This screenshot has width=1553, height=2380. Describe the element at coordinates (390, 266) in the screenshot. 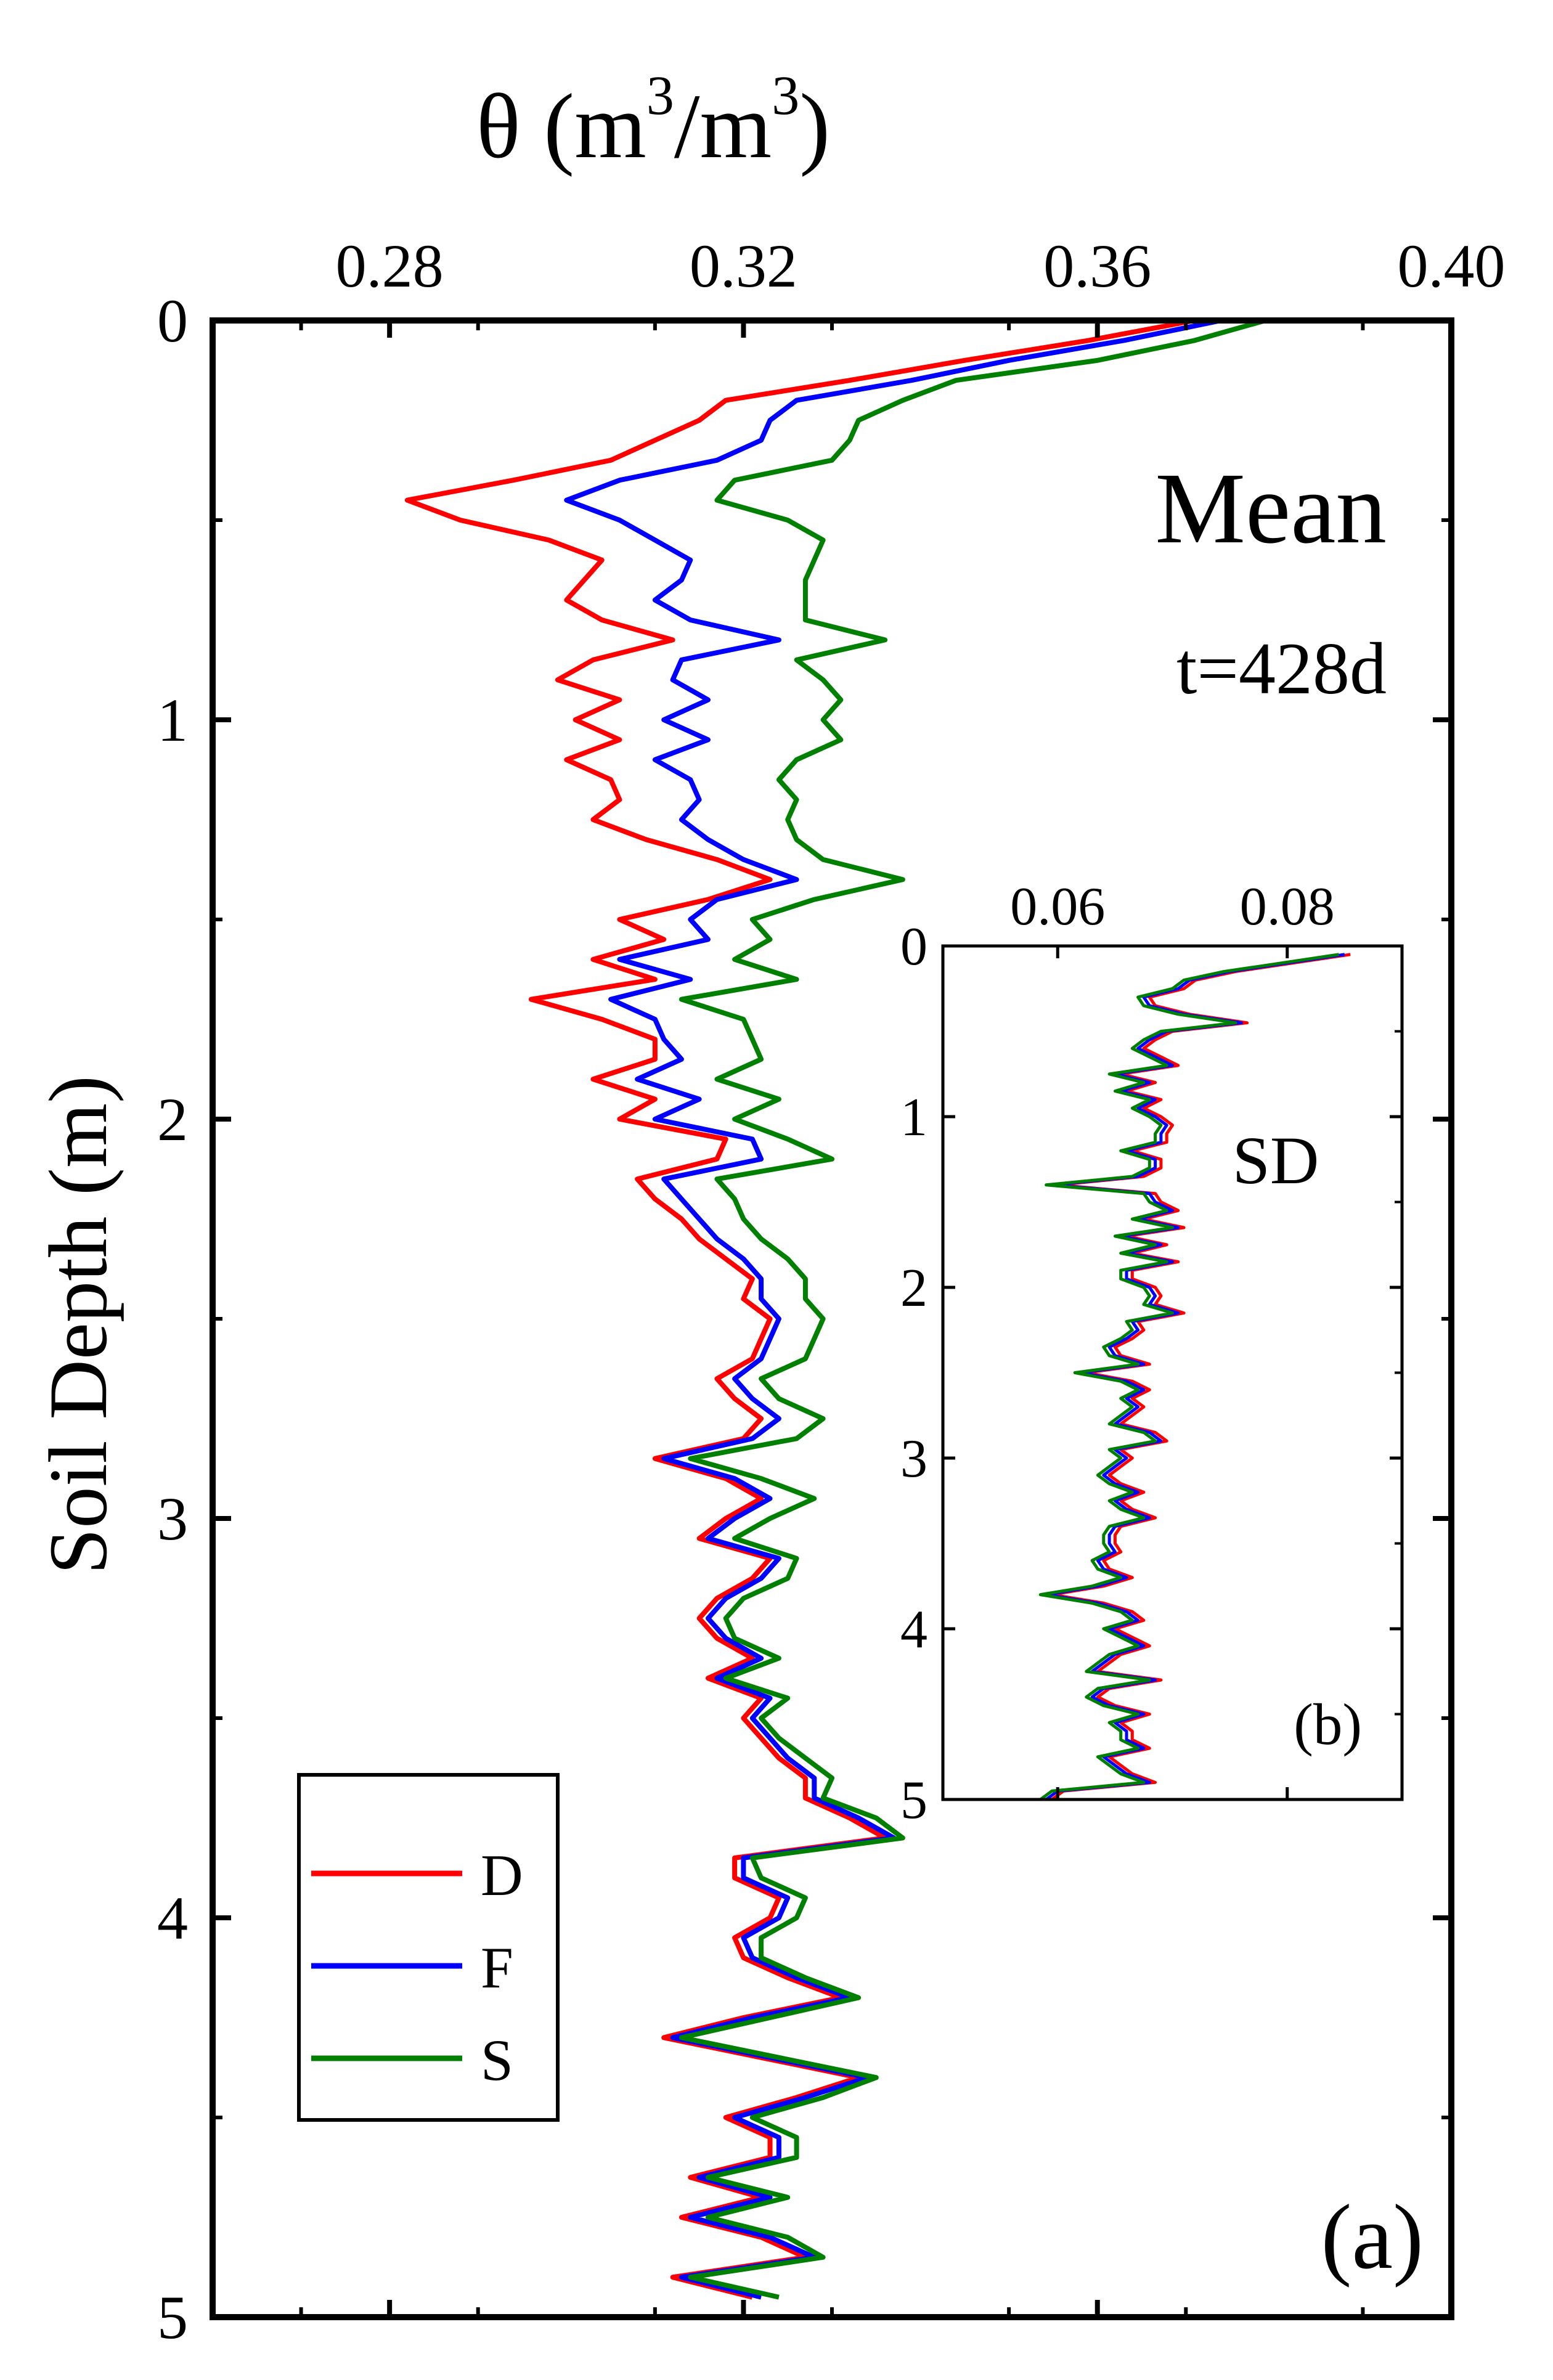

I see `x-tick-label: 0.28` at that location.